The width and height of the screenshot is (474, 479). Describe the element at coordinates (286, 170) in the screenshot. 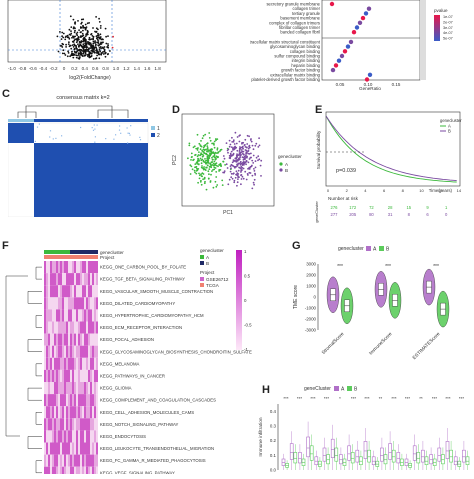

I see `pca-legend-b: B` at that location.